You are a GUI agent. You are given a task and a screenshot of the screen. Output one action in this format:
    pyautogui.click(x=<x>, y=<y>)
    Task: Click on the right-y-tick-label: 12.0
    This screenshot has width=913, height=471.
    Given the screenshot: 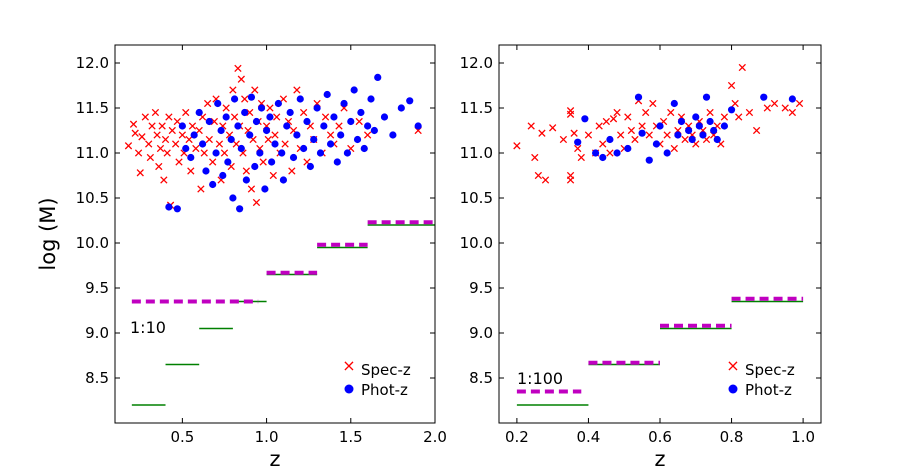 What is the action you would take?
    pyautogui.click(x=476, y=63)
    